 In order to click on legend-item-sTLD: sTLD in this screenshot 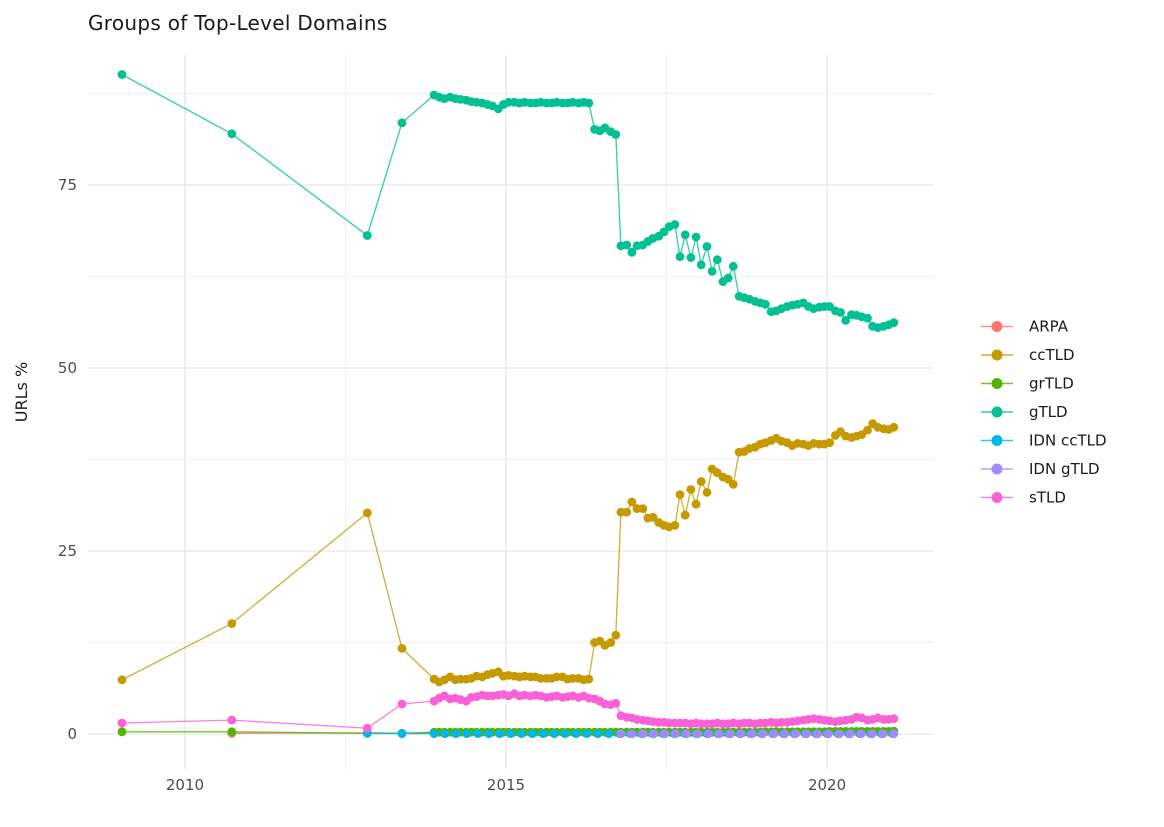, I will do `click(1023, 498)`.